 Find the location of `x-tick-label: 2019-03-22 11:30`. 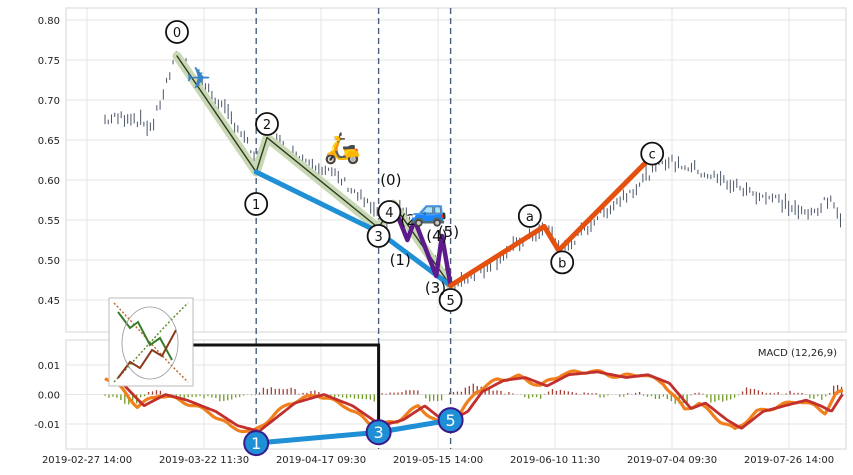

x-tick-label: 2019-03-22 11:30 is located at coordinates (204, 460).